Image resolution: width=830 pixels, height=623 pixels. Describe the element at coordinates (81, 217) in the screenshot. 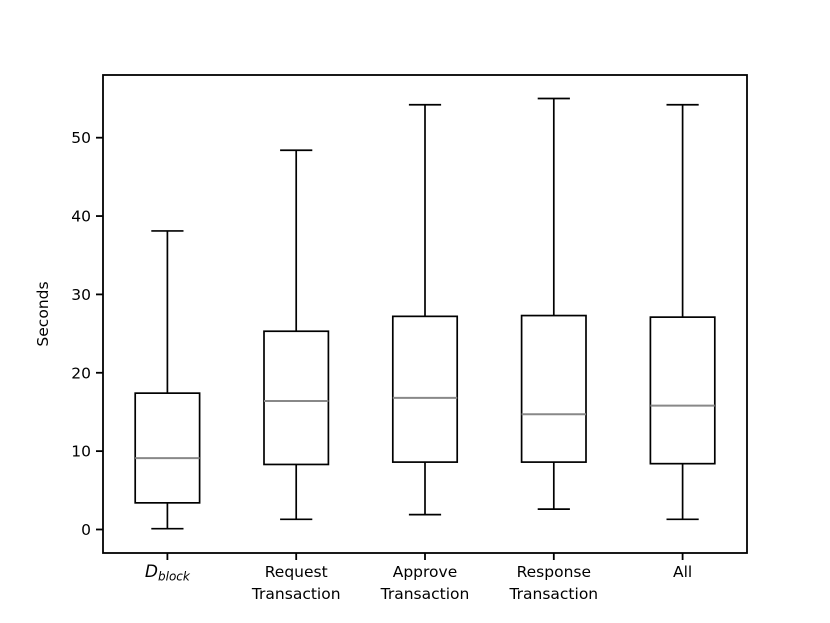

I see `y-tick-label: 40` at that location.